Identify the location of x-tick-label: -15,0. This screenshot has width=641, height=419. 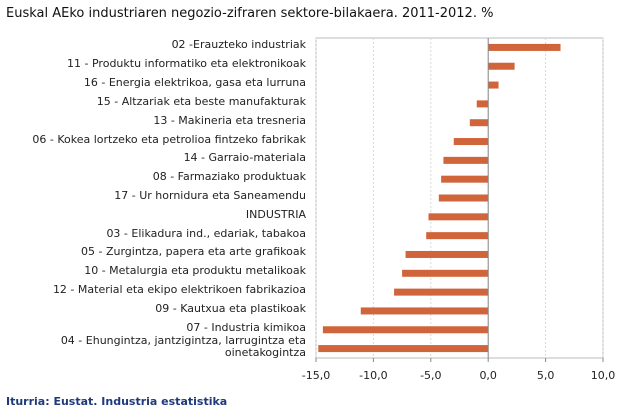
(316, 375).